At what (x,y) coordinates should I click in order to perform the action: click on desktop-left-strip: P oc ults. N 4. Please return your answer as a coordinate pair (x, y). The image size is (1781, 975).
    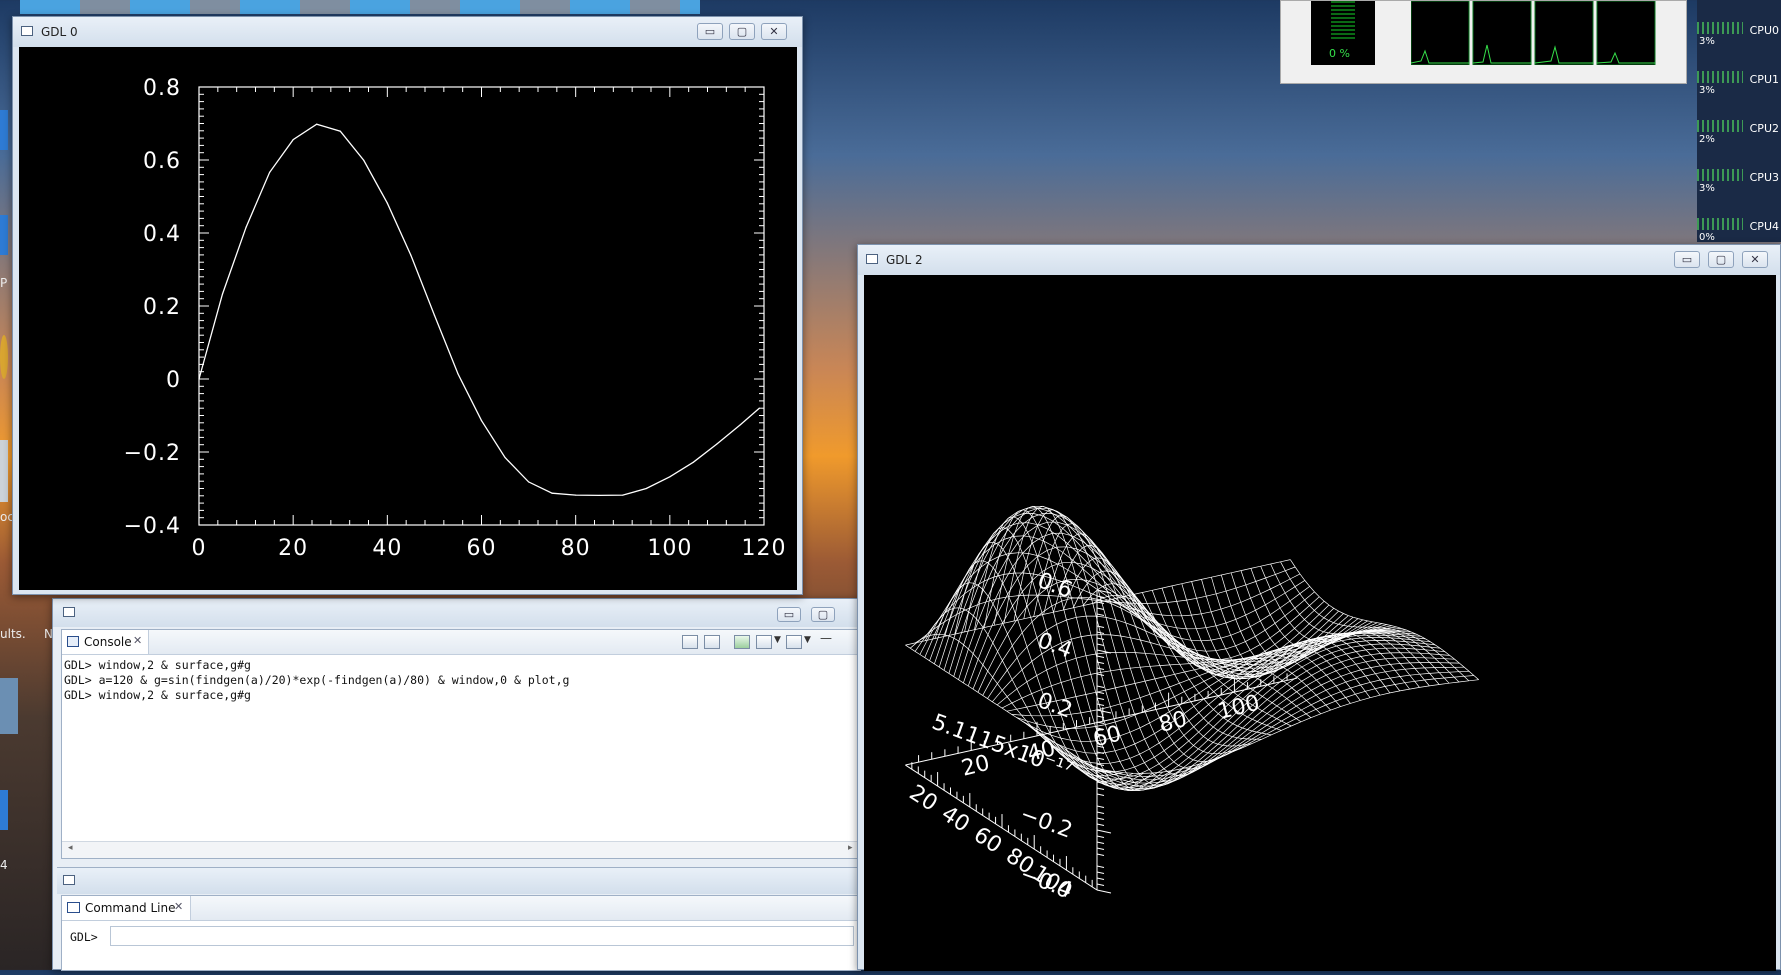
    Looking at the image, I should click on (26, 485).